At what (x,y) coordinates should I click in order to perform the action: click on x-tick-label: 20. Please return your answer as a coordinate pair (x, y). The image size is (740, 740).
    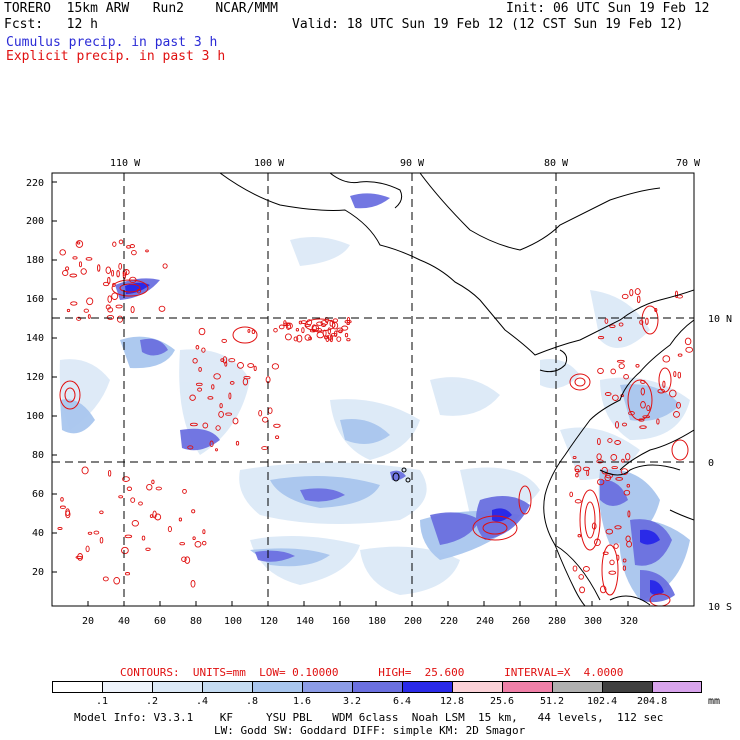
    Looking at the image, I should click on (88, 621).